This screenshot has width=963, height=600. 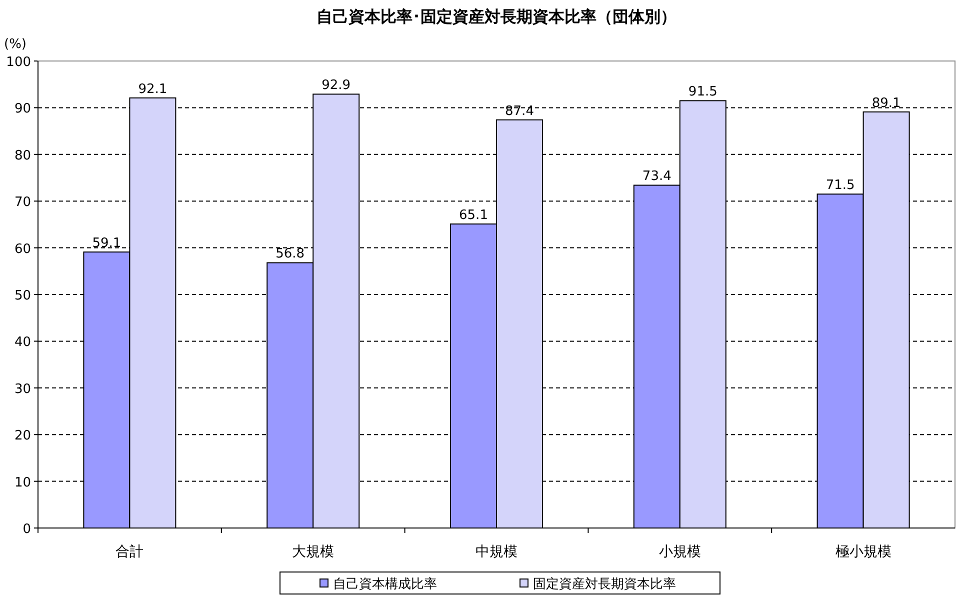 What do you see at coordinates (313, 552) in the screenshot?
I see `x-tick-label: 大規模` at bounding box center [313, 552].